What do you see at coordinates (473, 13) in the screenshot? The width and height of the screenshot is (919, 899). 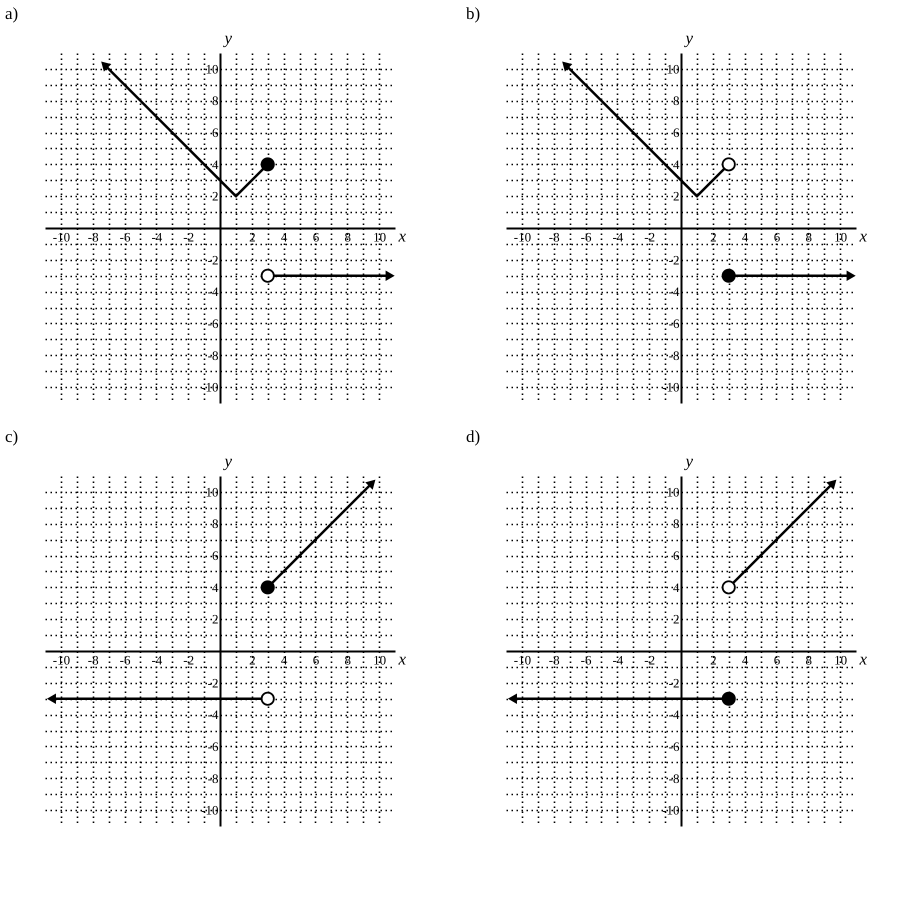 I see `chart-title: b)` at bounding box center [473, 13].